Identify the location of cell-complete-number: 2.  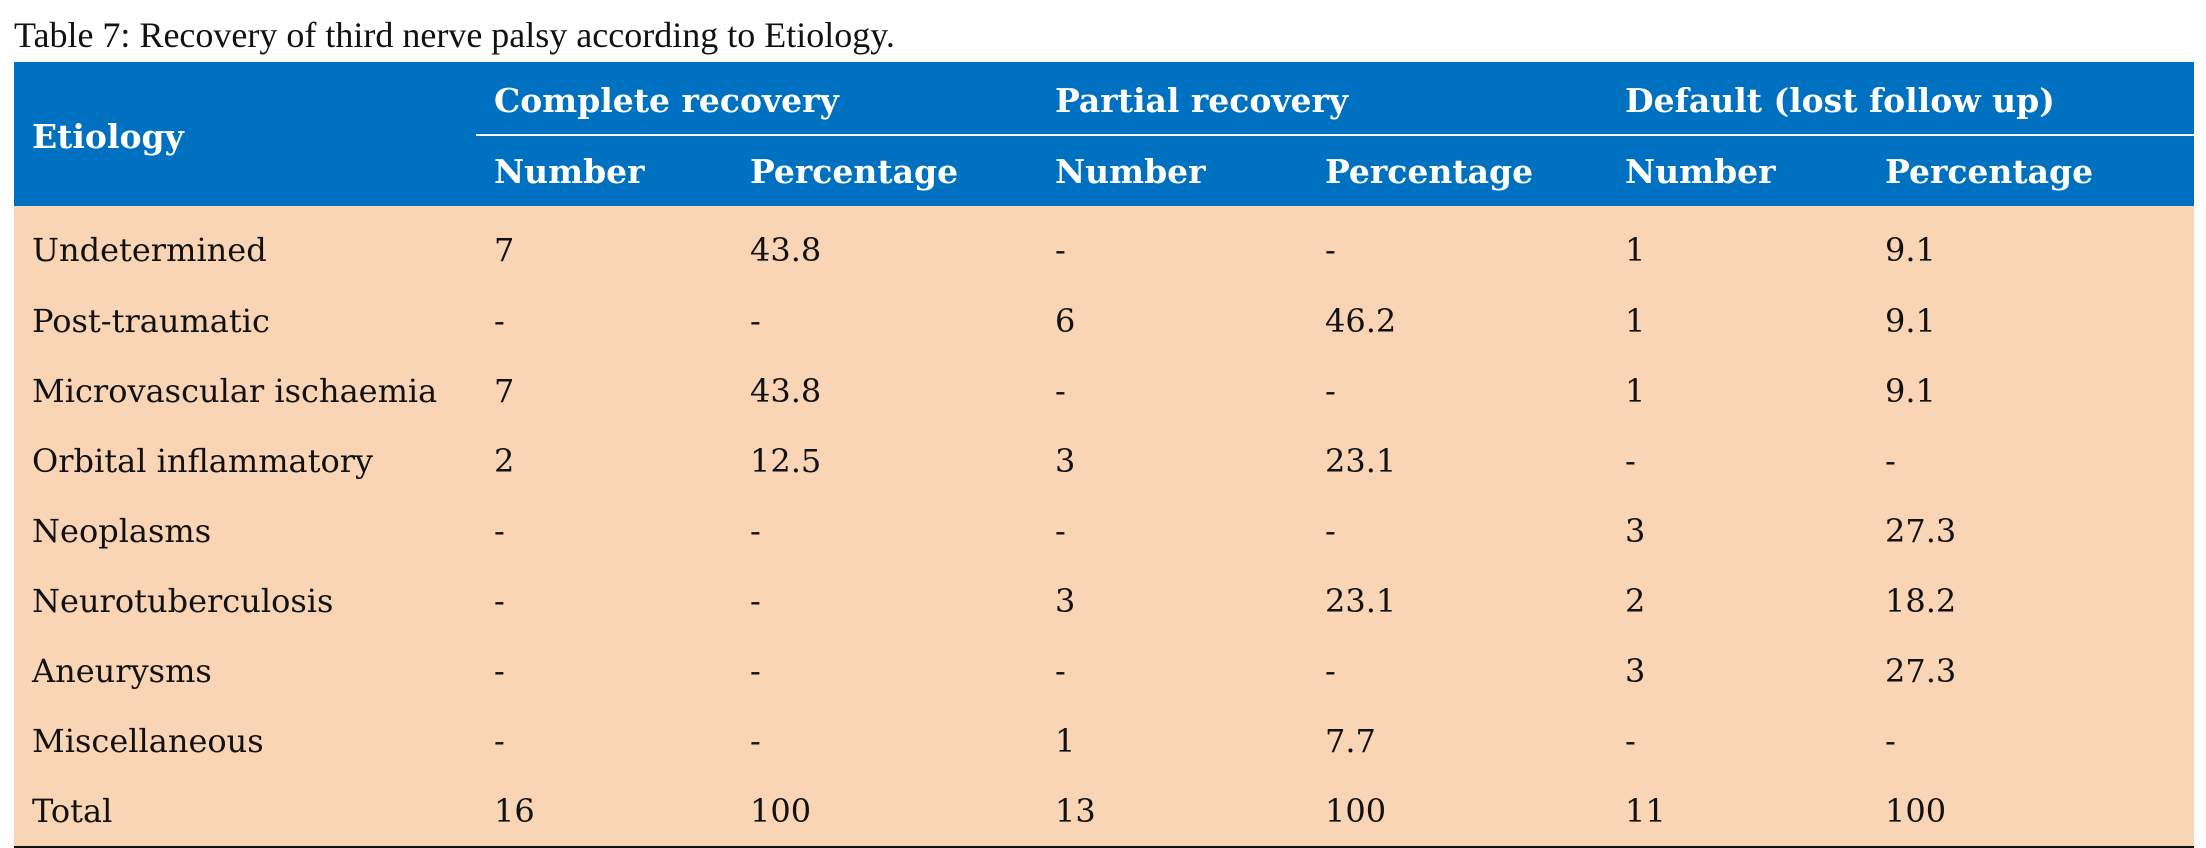
(504, 461).